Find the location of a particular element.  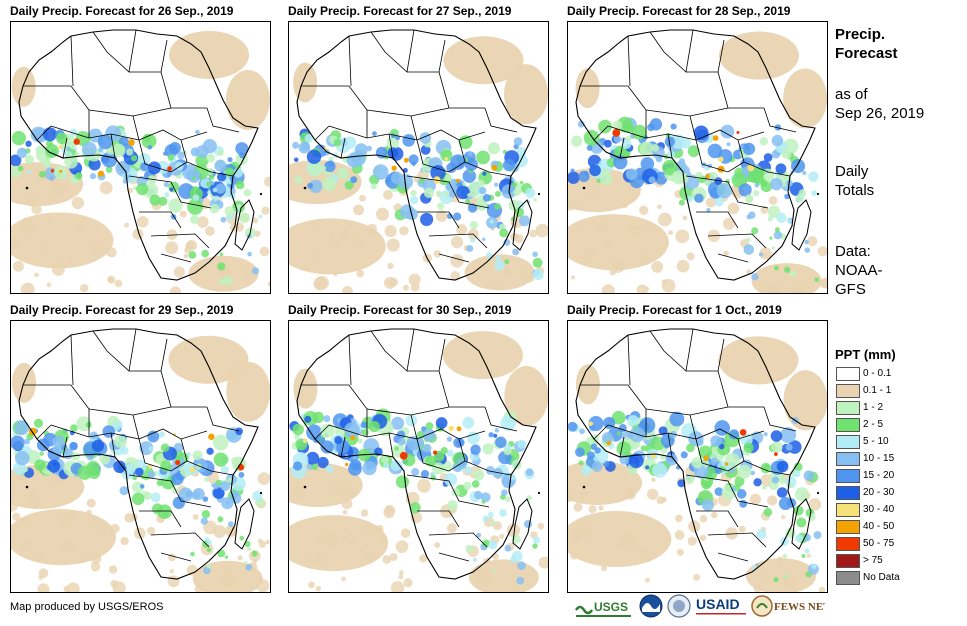

sidebar-data-source: Data: NOAA- GFS is located at coordinates (859, 270).